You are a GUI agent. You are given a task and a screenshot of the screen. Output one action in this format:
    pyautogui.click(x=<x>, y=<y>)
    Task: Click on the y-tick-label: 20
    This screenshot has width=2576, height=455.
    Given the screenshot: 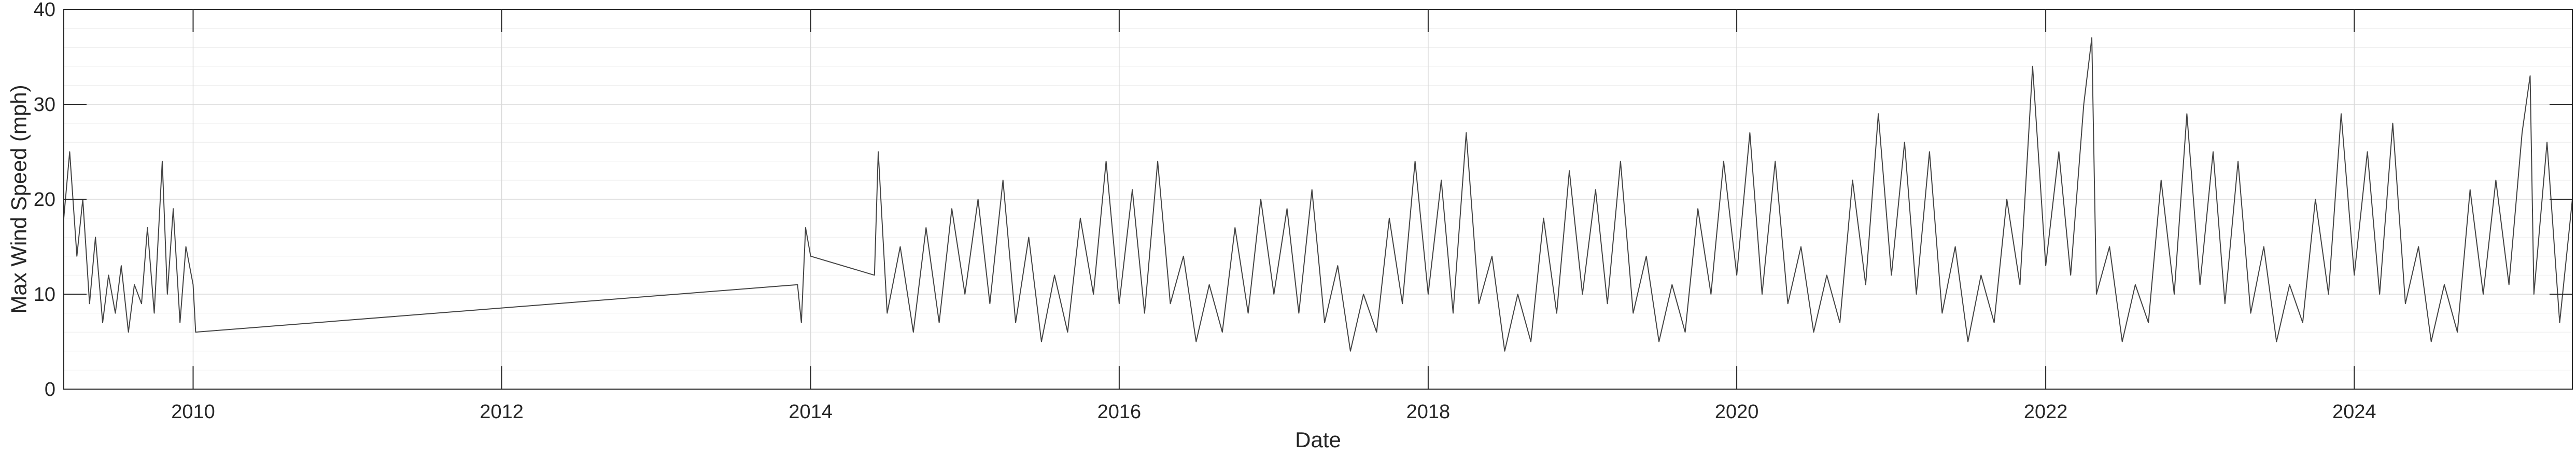 What is the action you would take?
    pyautogui.click(x=44, y=200)
    